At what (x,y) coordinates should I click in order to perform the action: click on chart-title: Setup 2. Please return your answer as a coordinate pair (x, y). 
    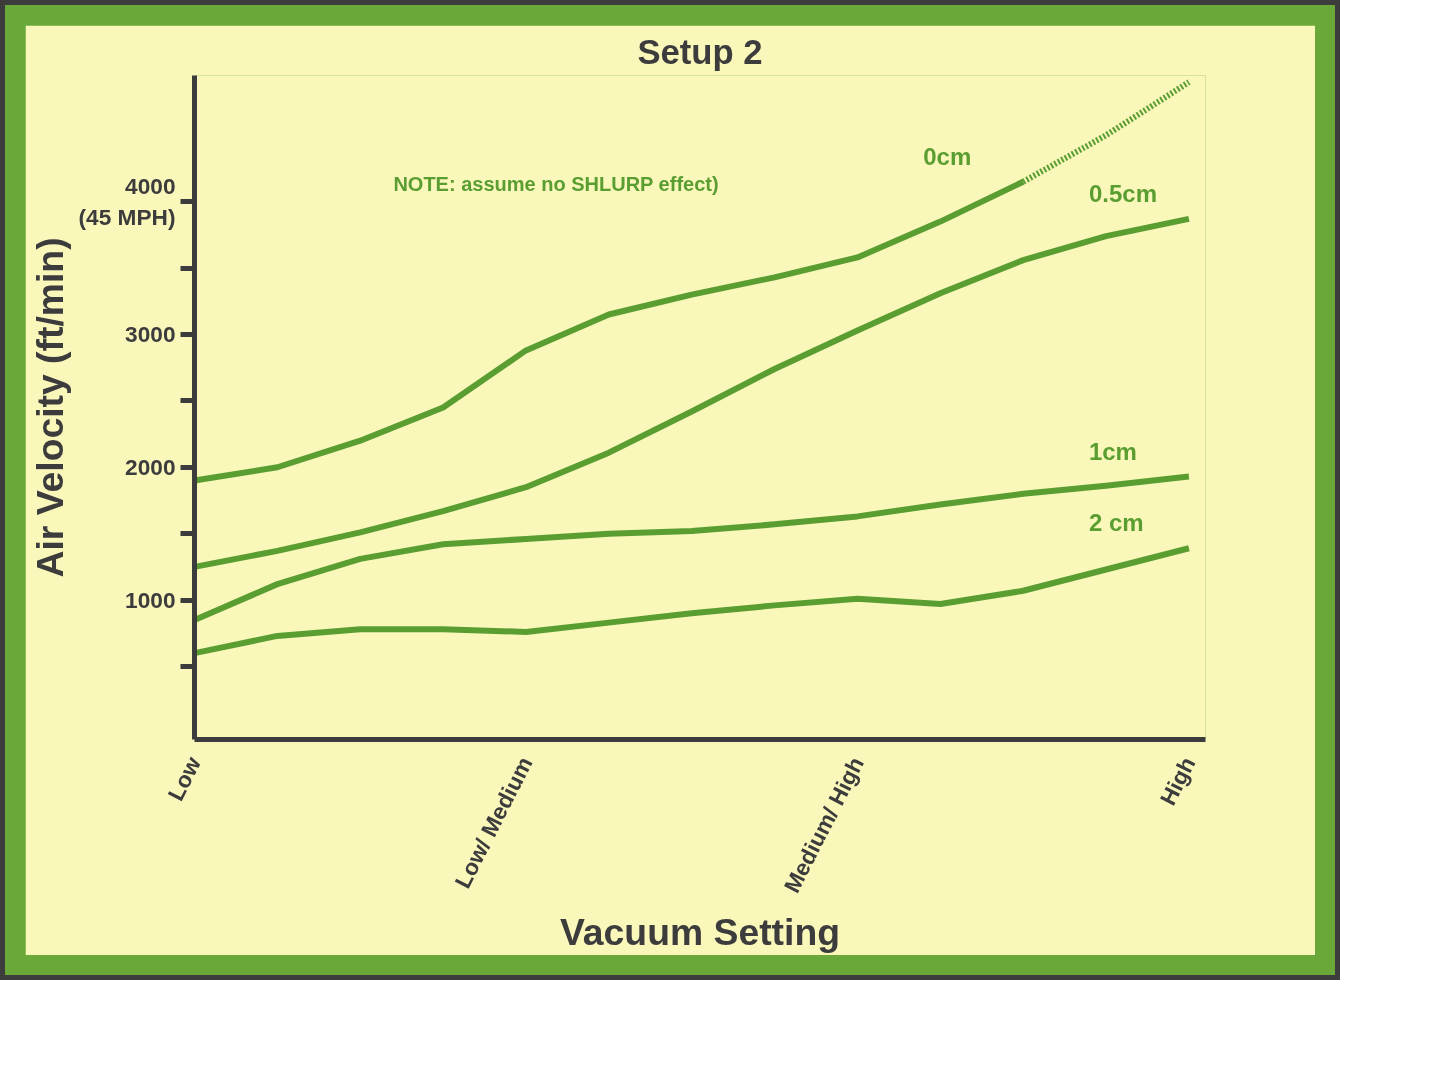
    Looking at the image, I should click on (700, 51).